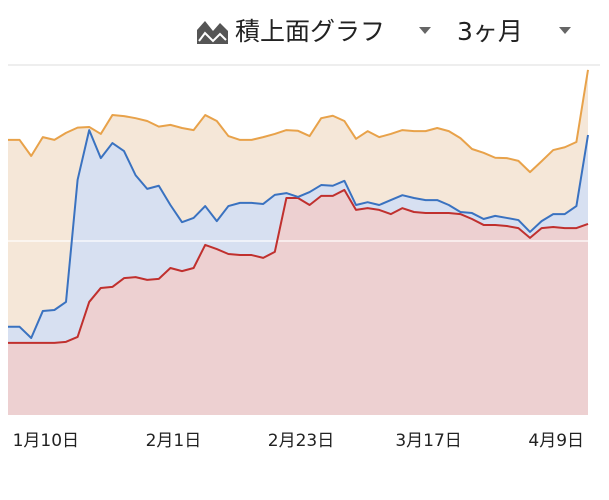 This screenshot has height=500, width=609. I want to click on x-tick-label: 3月17日, so click(428, 441).